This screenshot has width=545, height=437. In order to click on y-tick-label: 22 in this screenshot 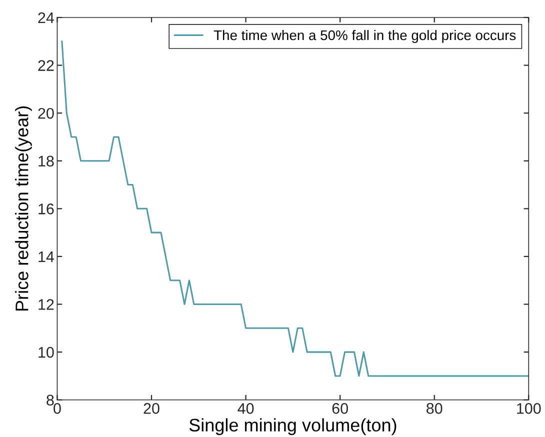, I will do `click(46, 65)`.